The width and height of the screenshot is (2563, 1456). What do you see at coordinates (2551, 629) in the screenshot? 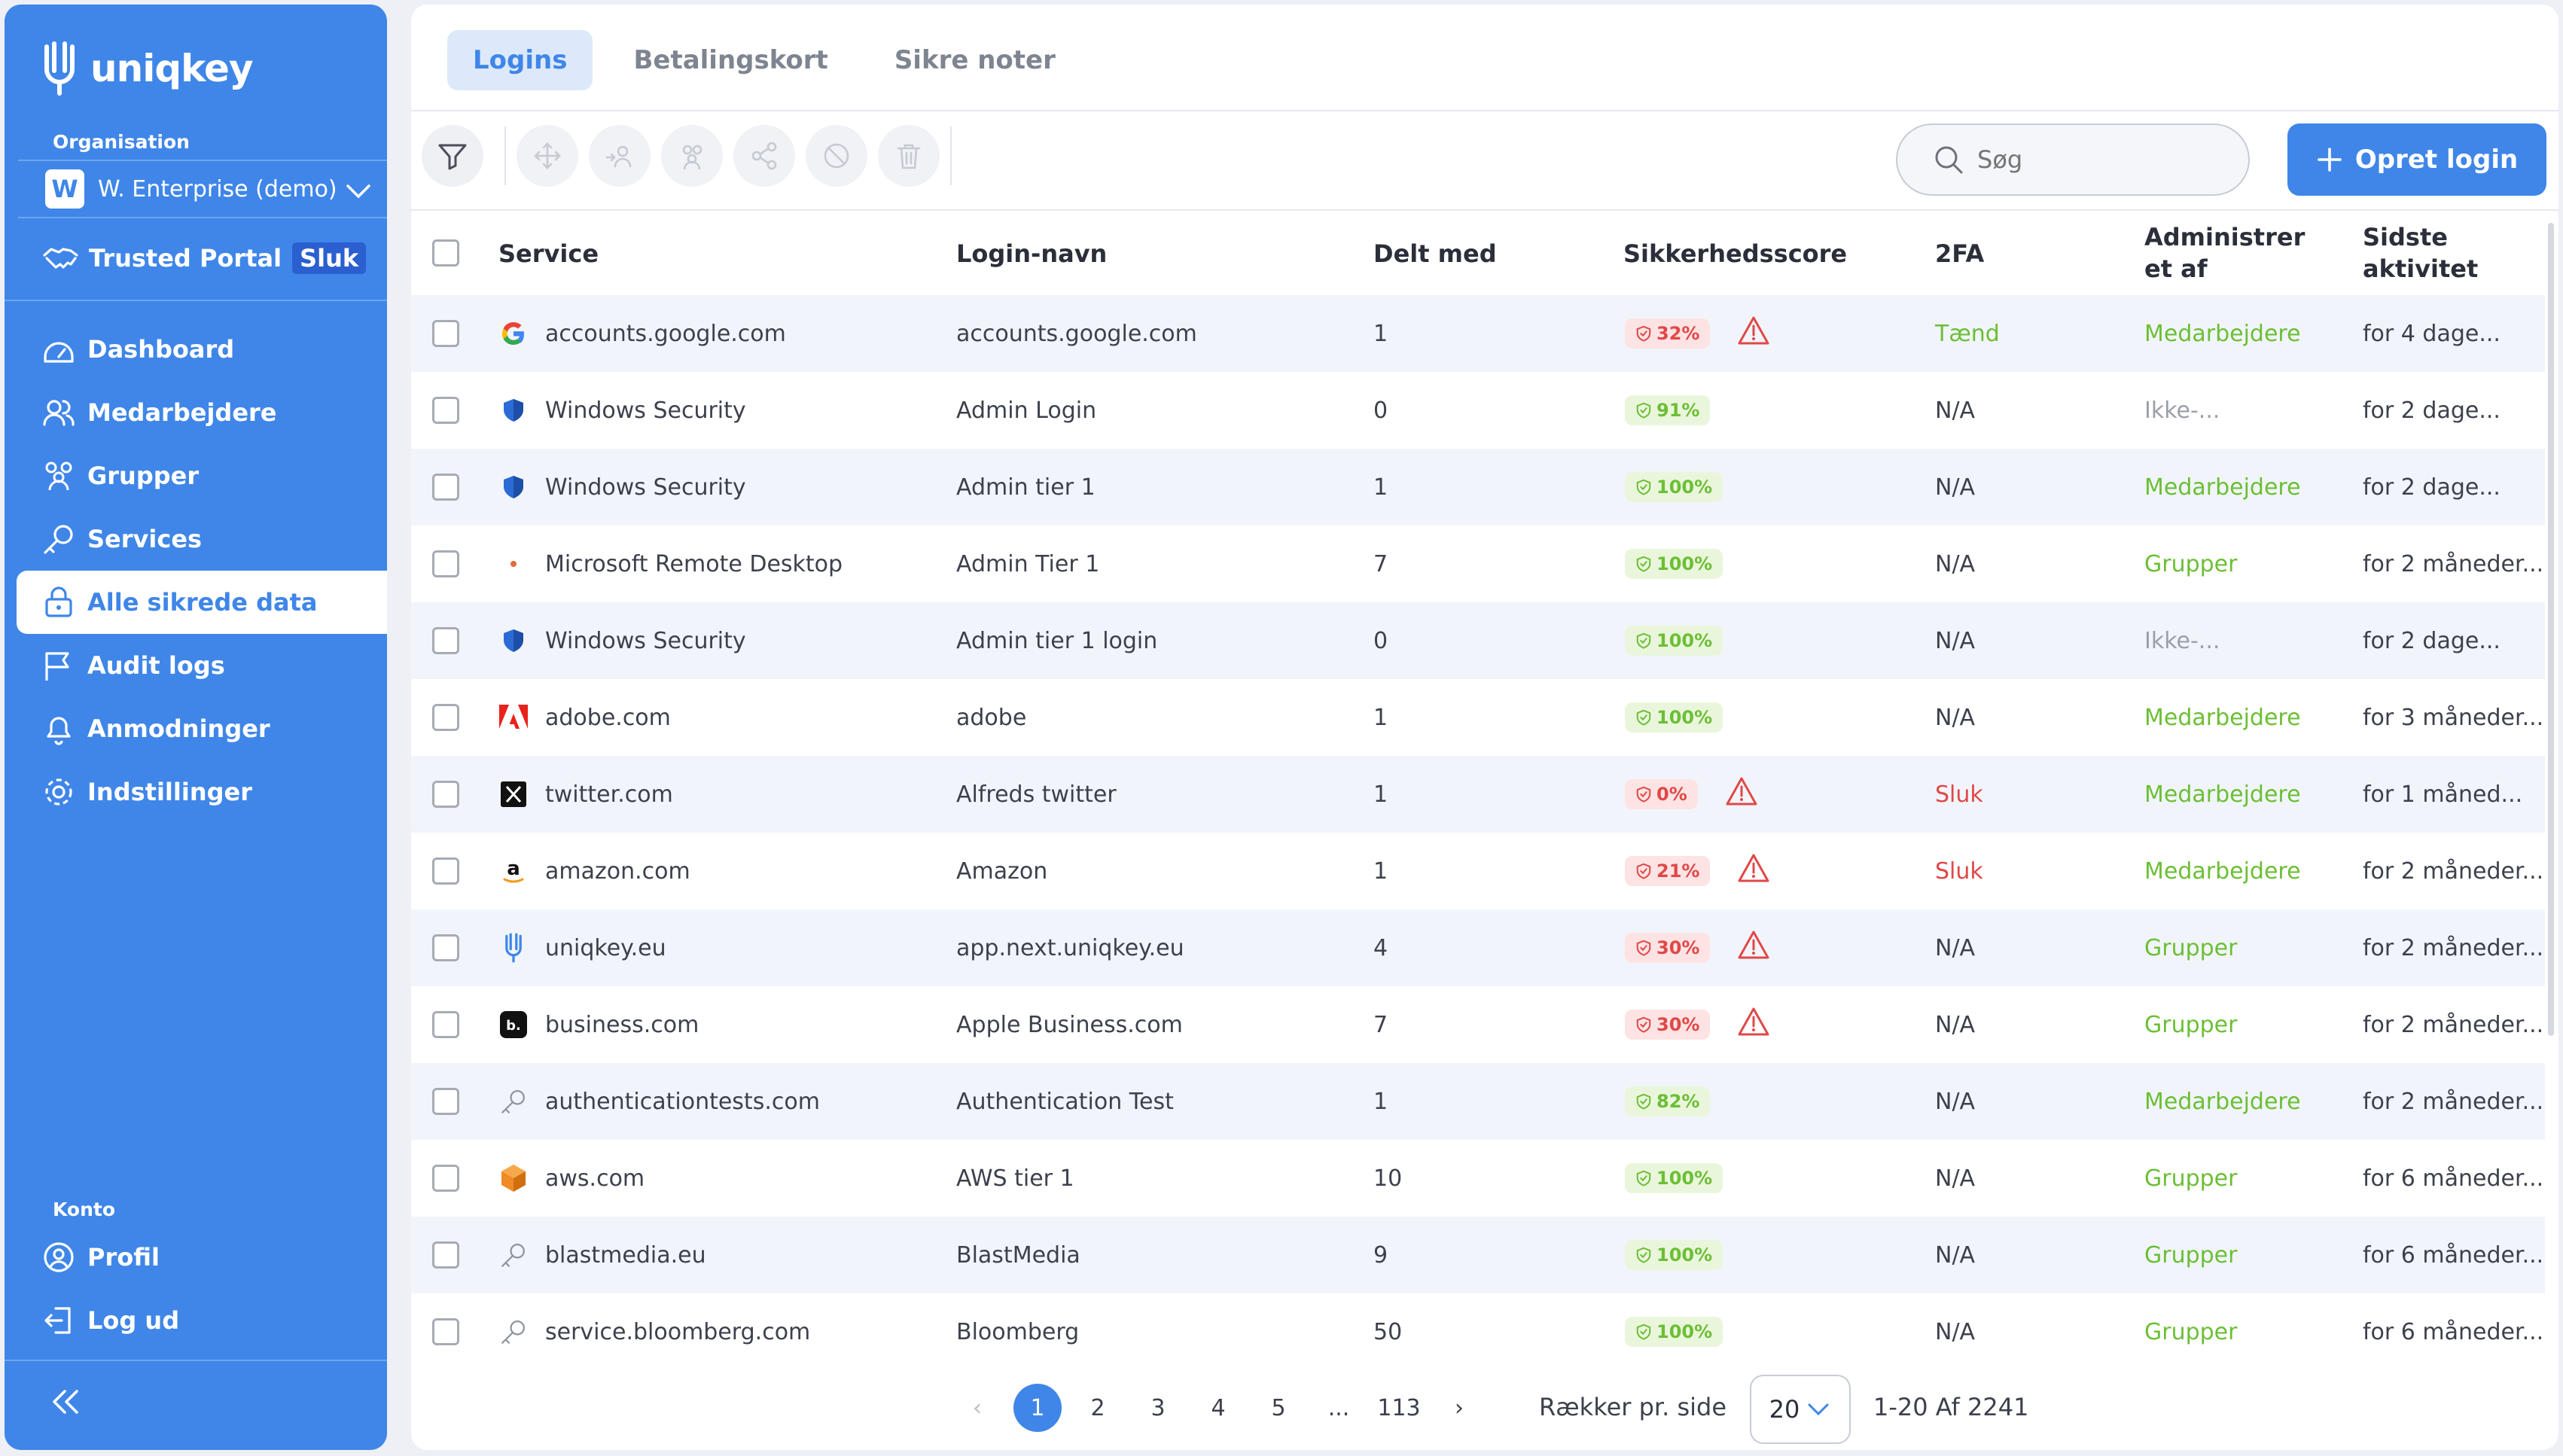
I see `table-scrollbar` at bounding box center [2551, 629].